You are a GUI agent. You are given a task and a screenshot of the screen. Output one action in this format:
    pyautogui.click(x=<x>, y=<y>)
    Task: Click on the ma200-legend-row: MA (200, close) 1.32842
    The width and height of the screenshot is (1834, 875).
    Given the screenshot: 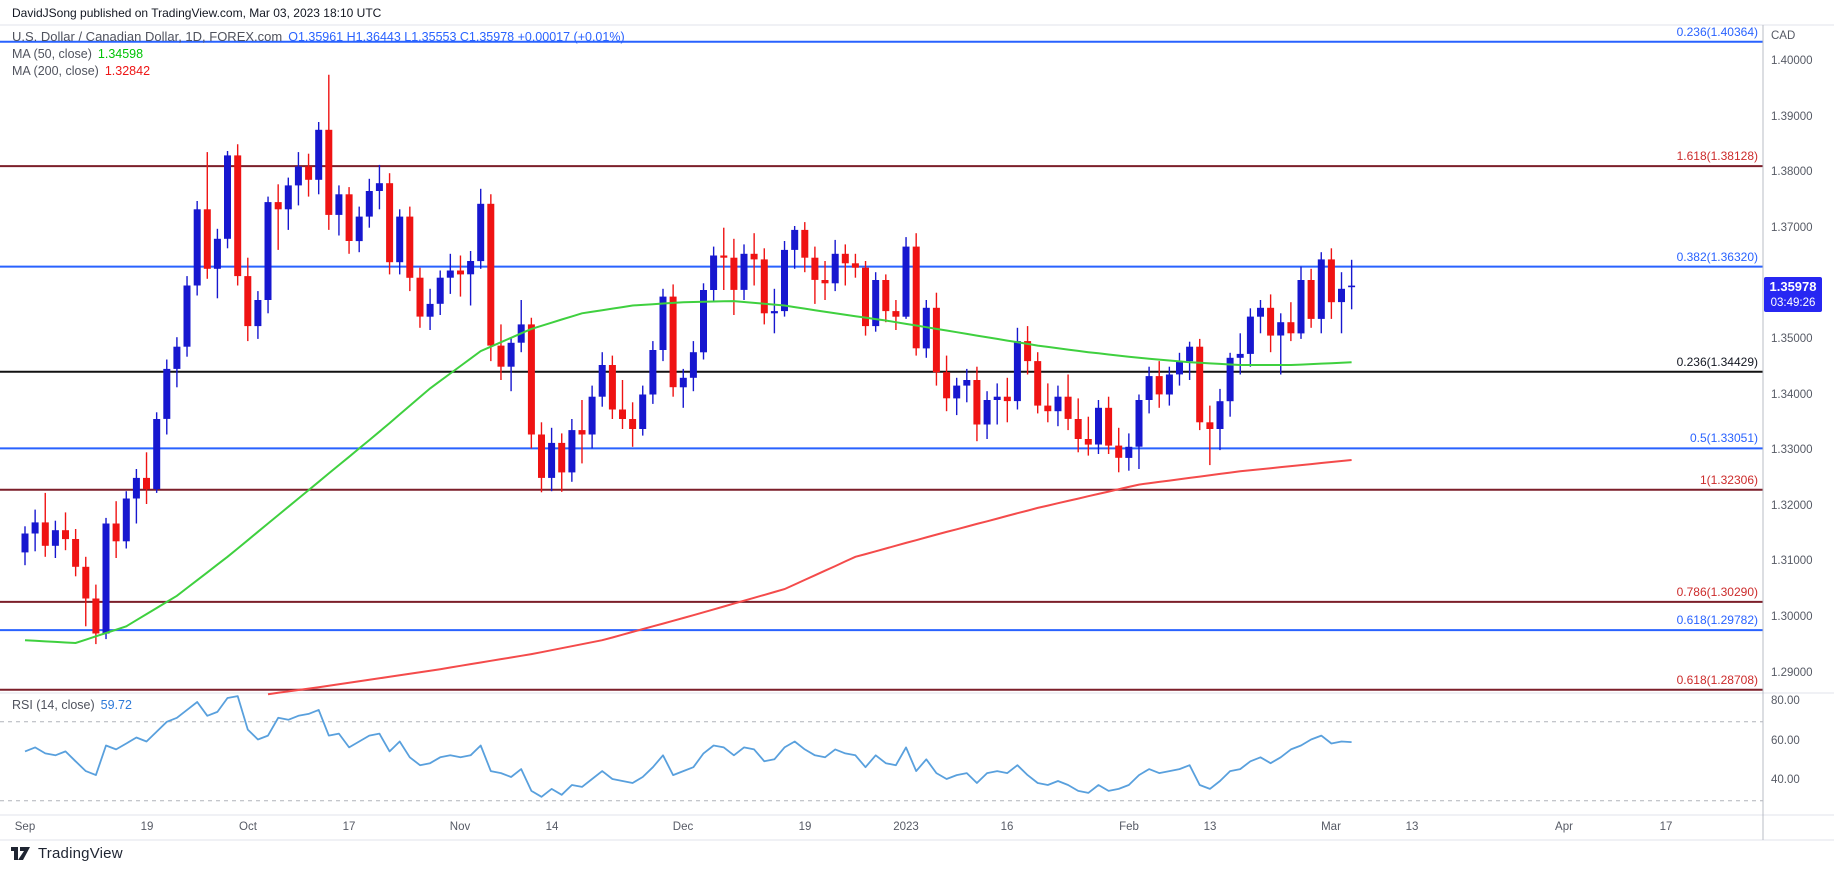 What is the action you would take?
    pyautogui.click(x=318, y=71)
    